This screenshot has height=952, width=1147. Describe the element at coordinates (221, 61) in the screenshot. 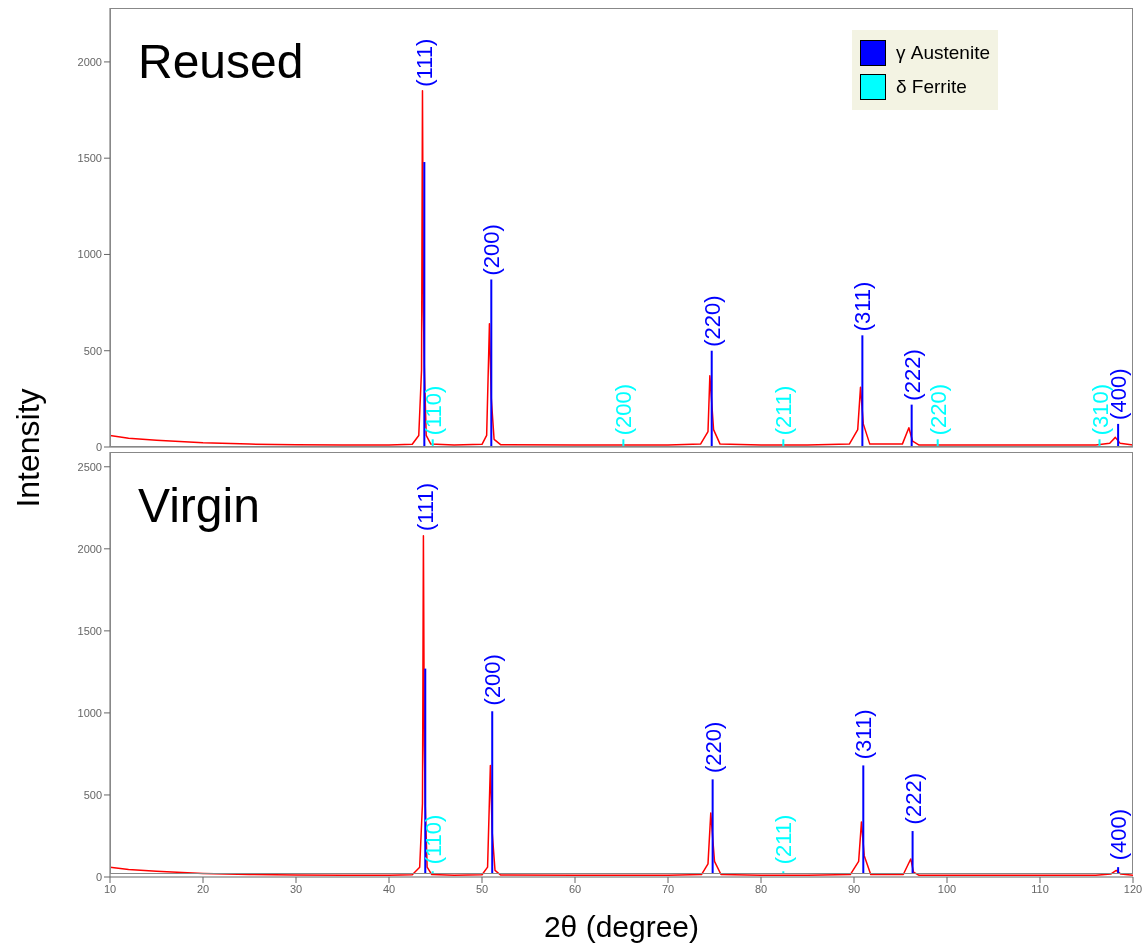

I see `text: Reused` at that location.